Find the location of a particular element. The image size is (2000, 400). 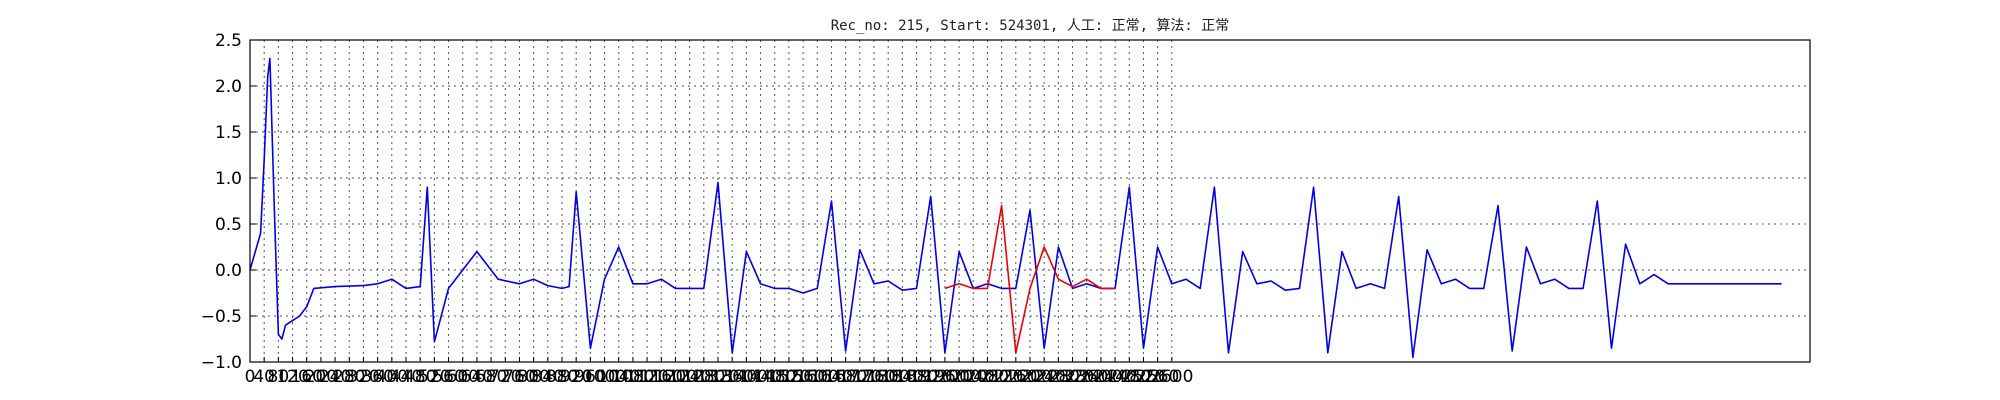

y-tick-label: 2.0 is located at coordinates (228, 87).